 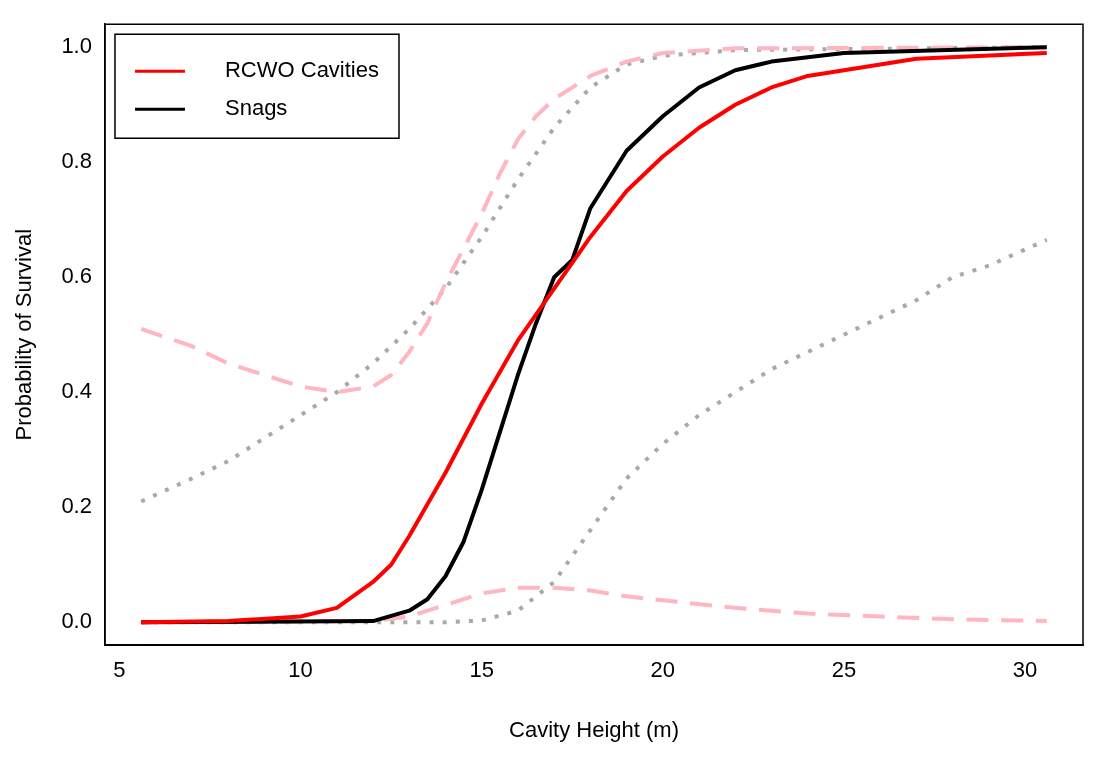 I want to click on x-tick-label: 15, so click(x=481, y=670).